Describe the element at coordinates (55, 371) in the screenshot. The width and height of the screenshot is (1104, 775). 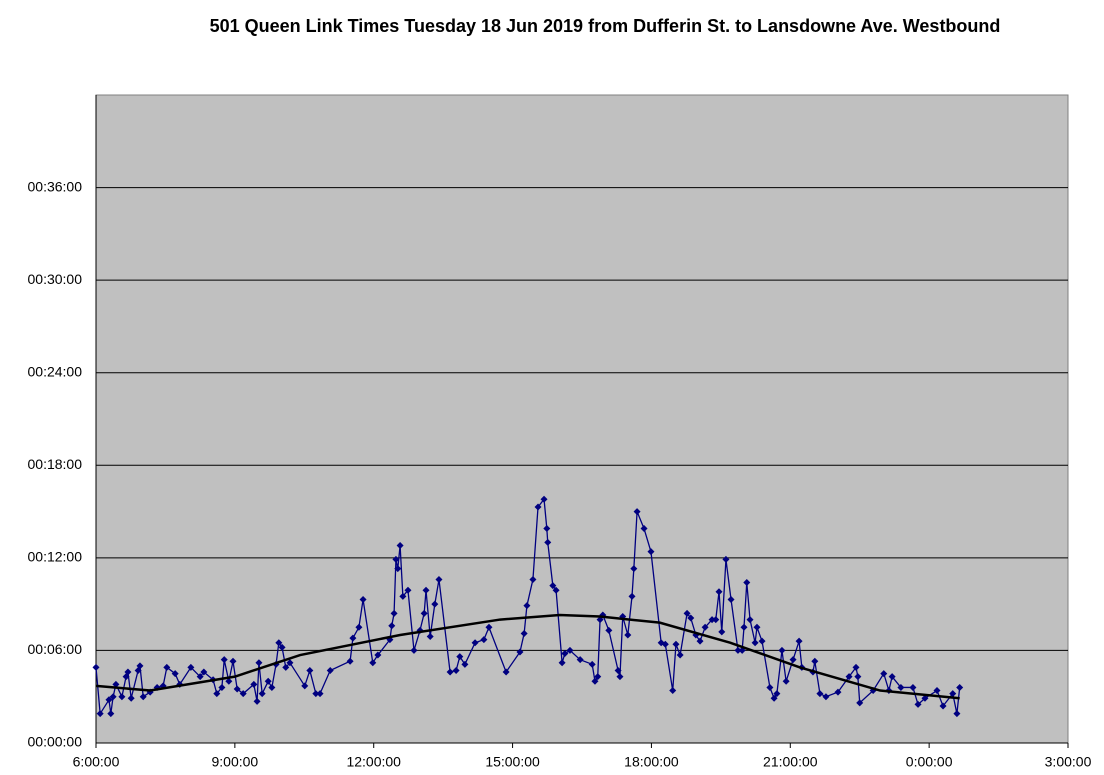
I see `y-tick-label: 00:24:00` at that location.